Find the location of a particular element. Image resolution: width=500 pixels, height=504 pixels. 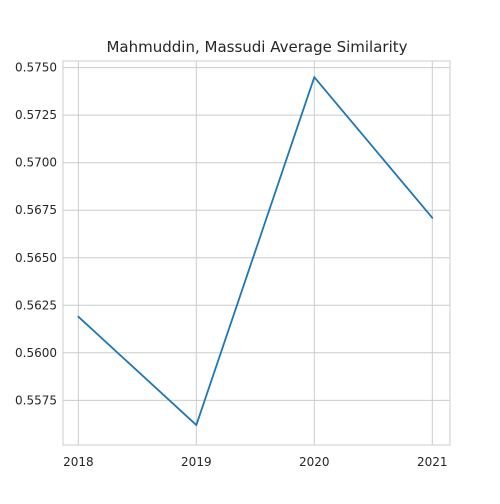

x-tick-label: 2018 is located at coordinates (78, 462).